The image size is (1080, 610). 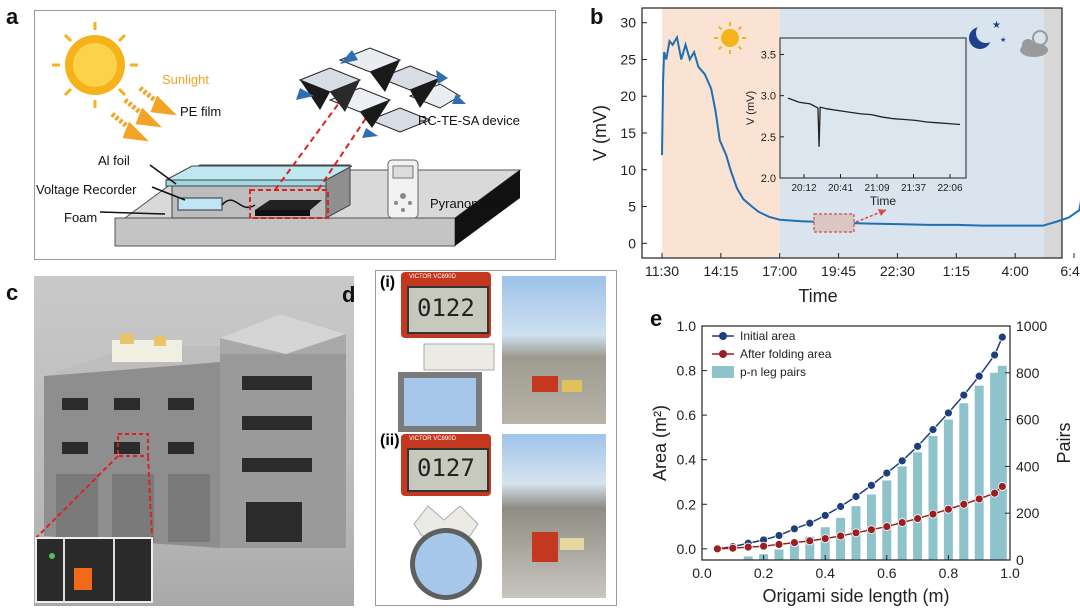 What do you see at coordinates (956, 271) in the screenshot?
I see `x-tick-label: 1:15` at bounding box center [956, 271].